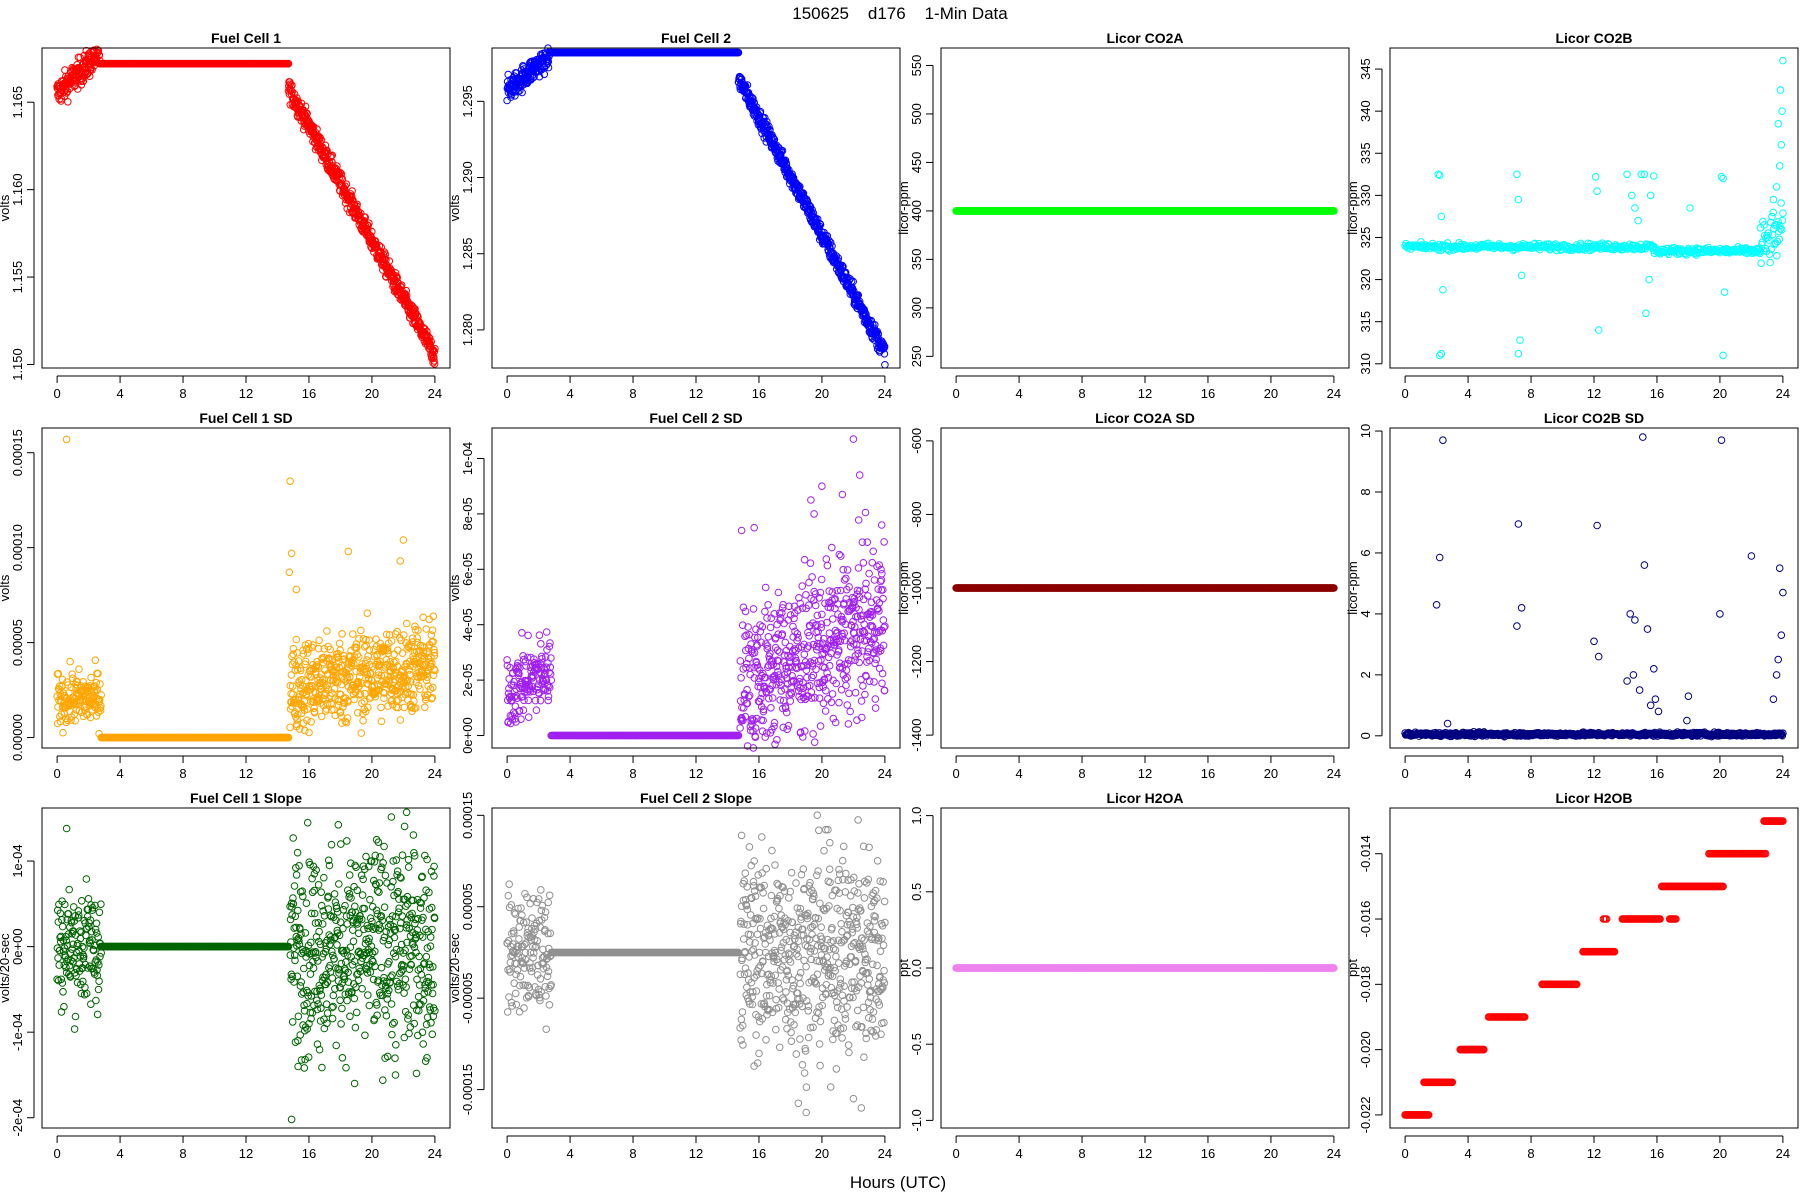 Image resolution: width=1800 pixels, height=1200 pixels. I want to click on y-tick-label: 1.155, so click(17, 277).